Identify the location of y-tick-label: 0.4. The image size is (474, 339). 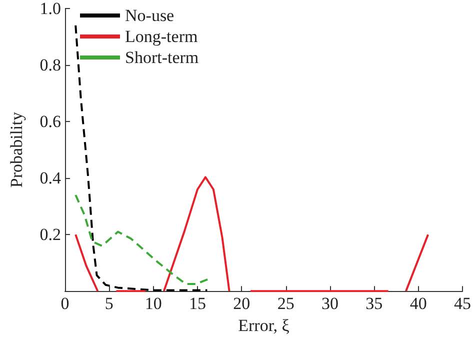
(51, 178).